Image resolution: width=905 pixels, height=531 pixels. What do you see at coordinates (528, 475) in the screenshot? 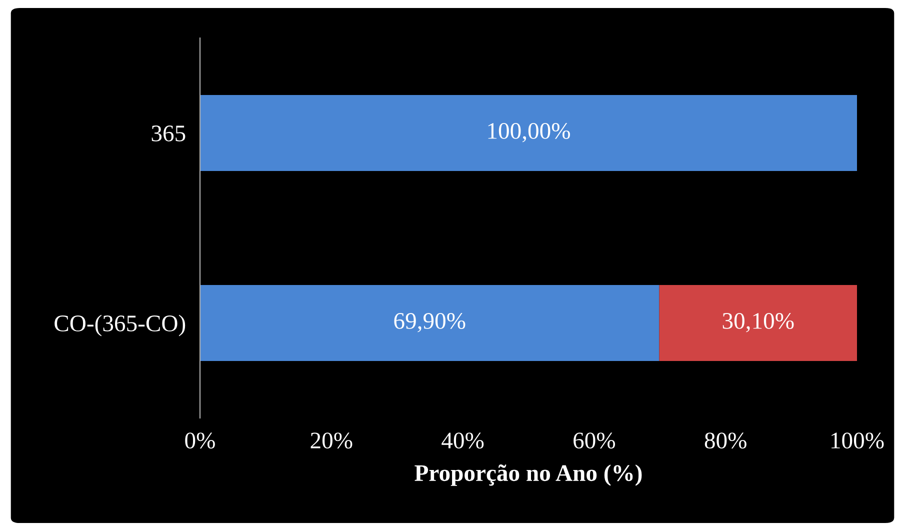
I see `x-axis-title: Proporção no Ano (%)` at bounding box center [528, 475].